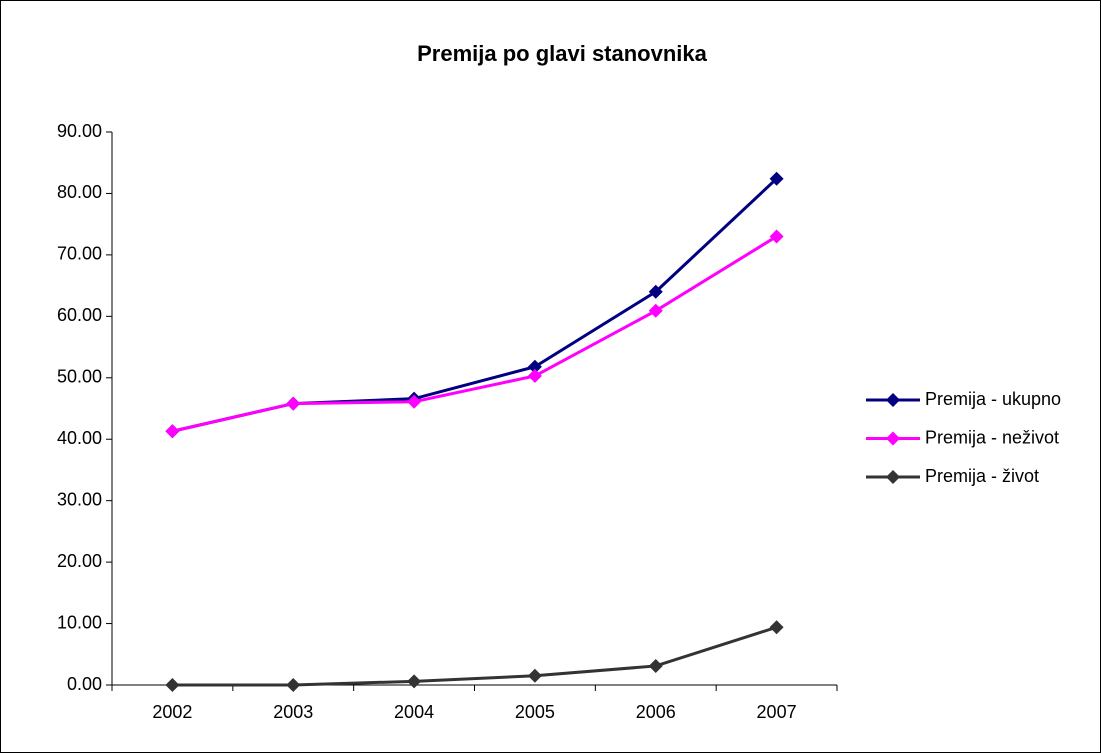 This screenshot has height=753, width=1101. What do you see at coordinates (79, 315) in the screenshot?
I see `y-tick-label: 60.00` at bounding box center [79, 315].